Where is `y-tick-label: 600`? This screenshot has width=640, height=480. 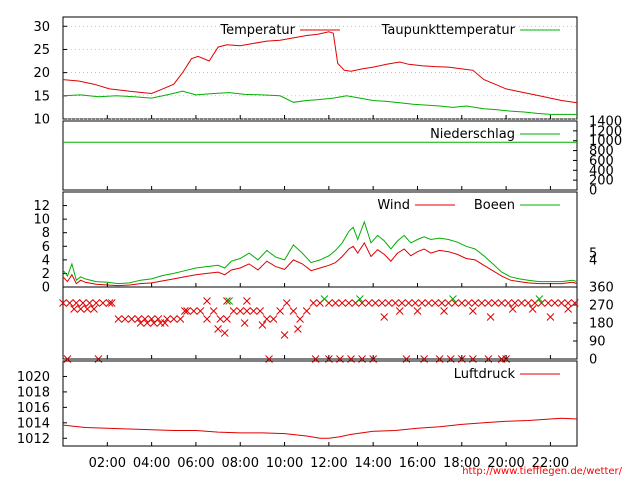
y-tick-label: 600 is located at coordinates (601, 161).